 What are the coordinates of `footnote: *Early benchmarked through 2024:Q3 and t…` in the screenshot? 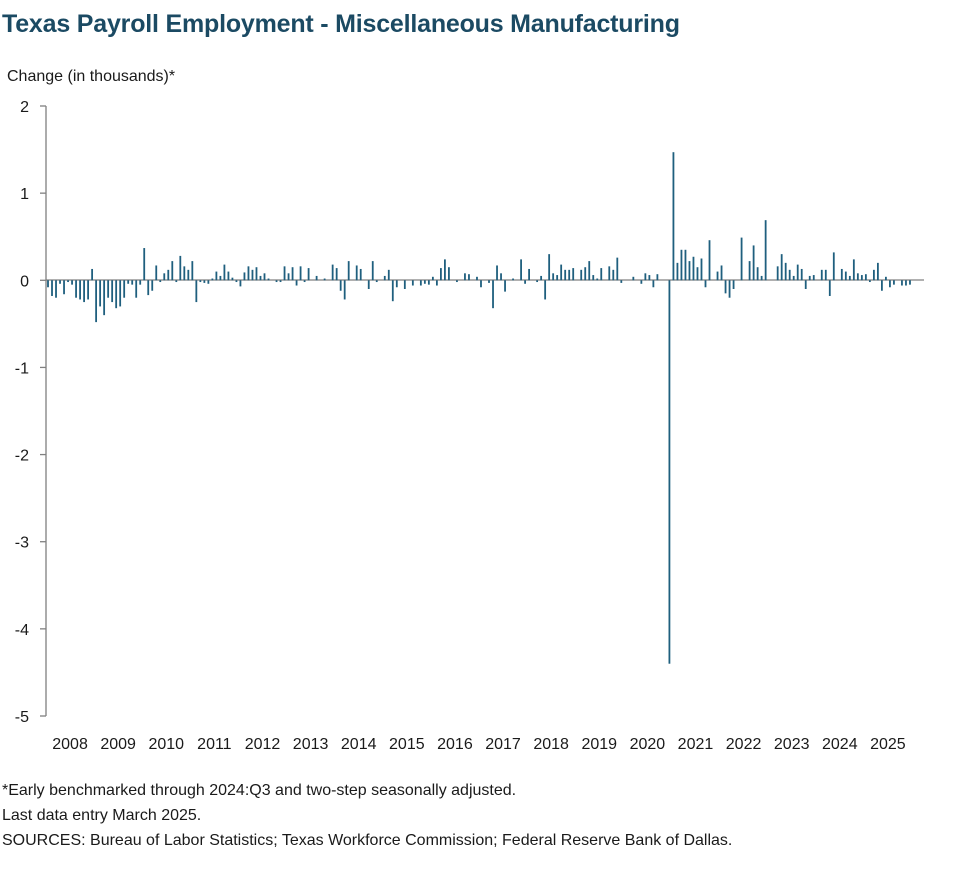 It's located at (259, 790).